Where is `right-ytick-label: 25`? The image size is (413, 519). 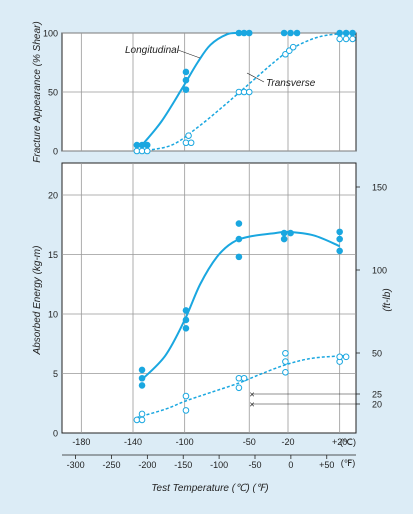 right-ytick-label: 25 is located at coordinates (377, 395).